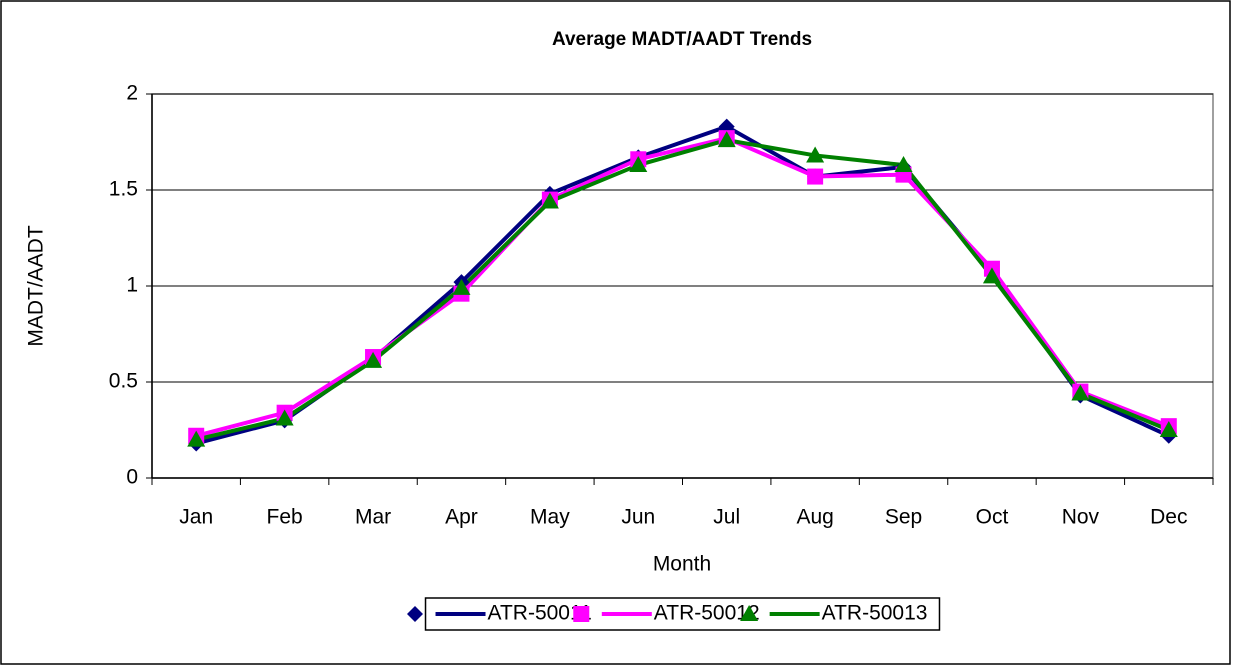 This screenshot has height=667, width=1233. I want to click on legend-label: ATR-50012, so click(707, 613).